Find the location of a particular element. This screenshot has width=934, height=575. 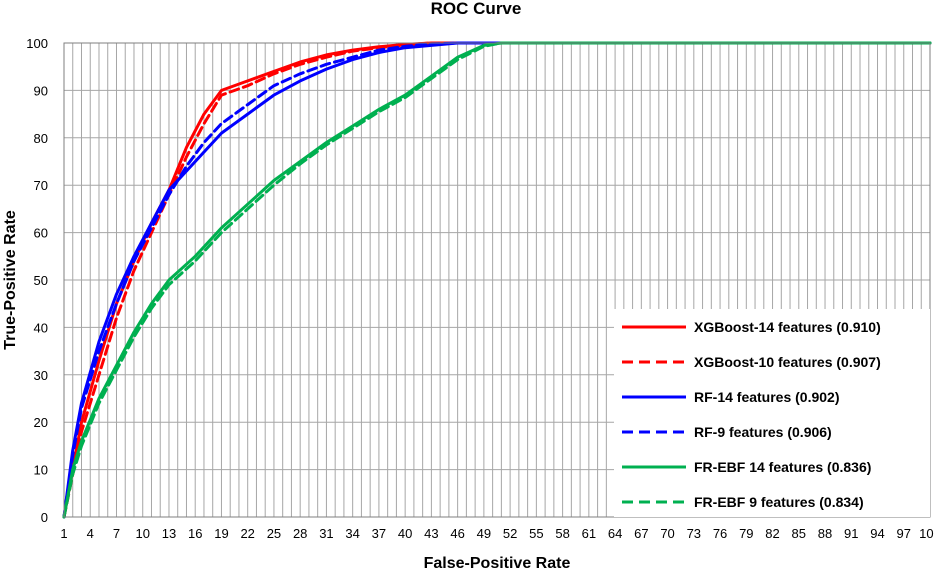

x-tick-label: 52 is located at coordinates (510, 533).